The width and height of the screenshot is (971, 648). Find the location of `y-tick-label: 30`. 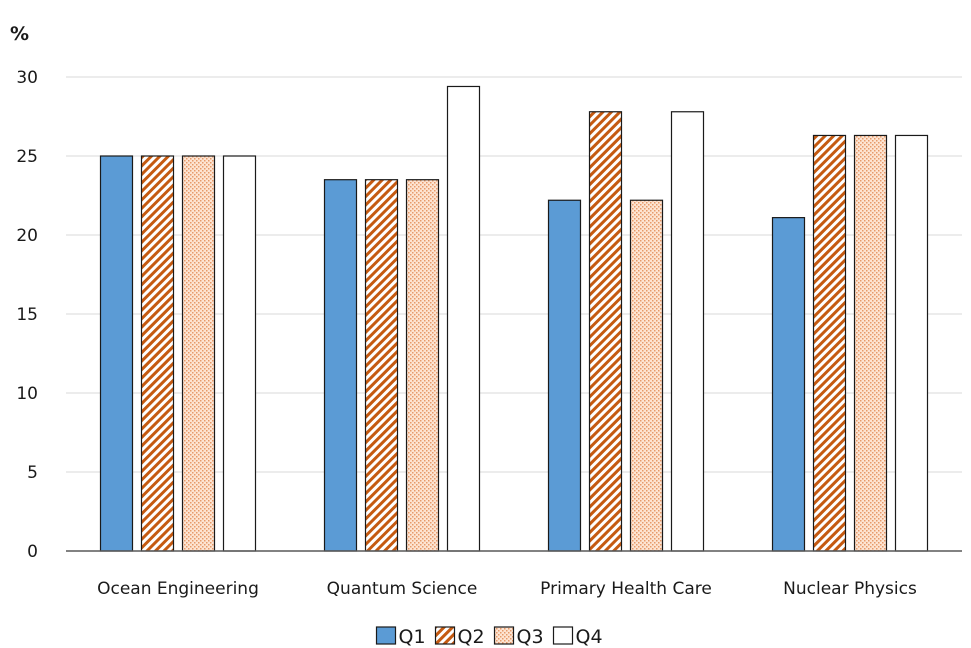

y-tick-label: 30 is located at coordinates (27, 78).